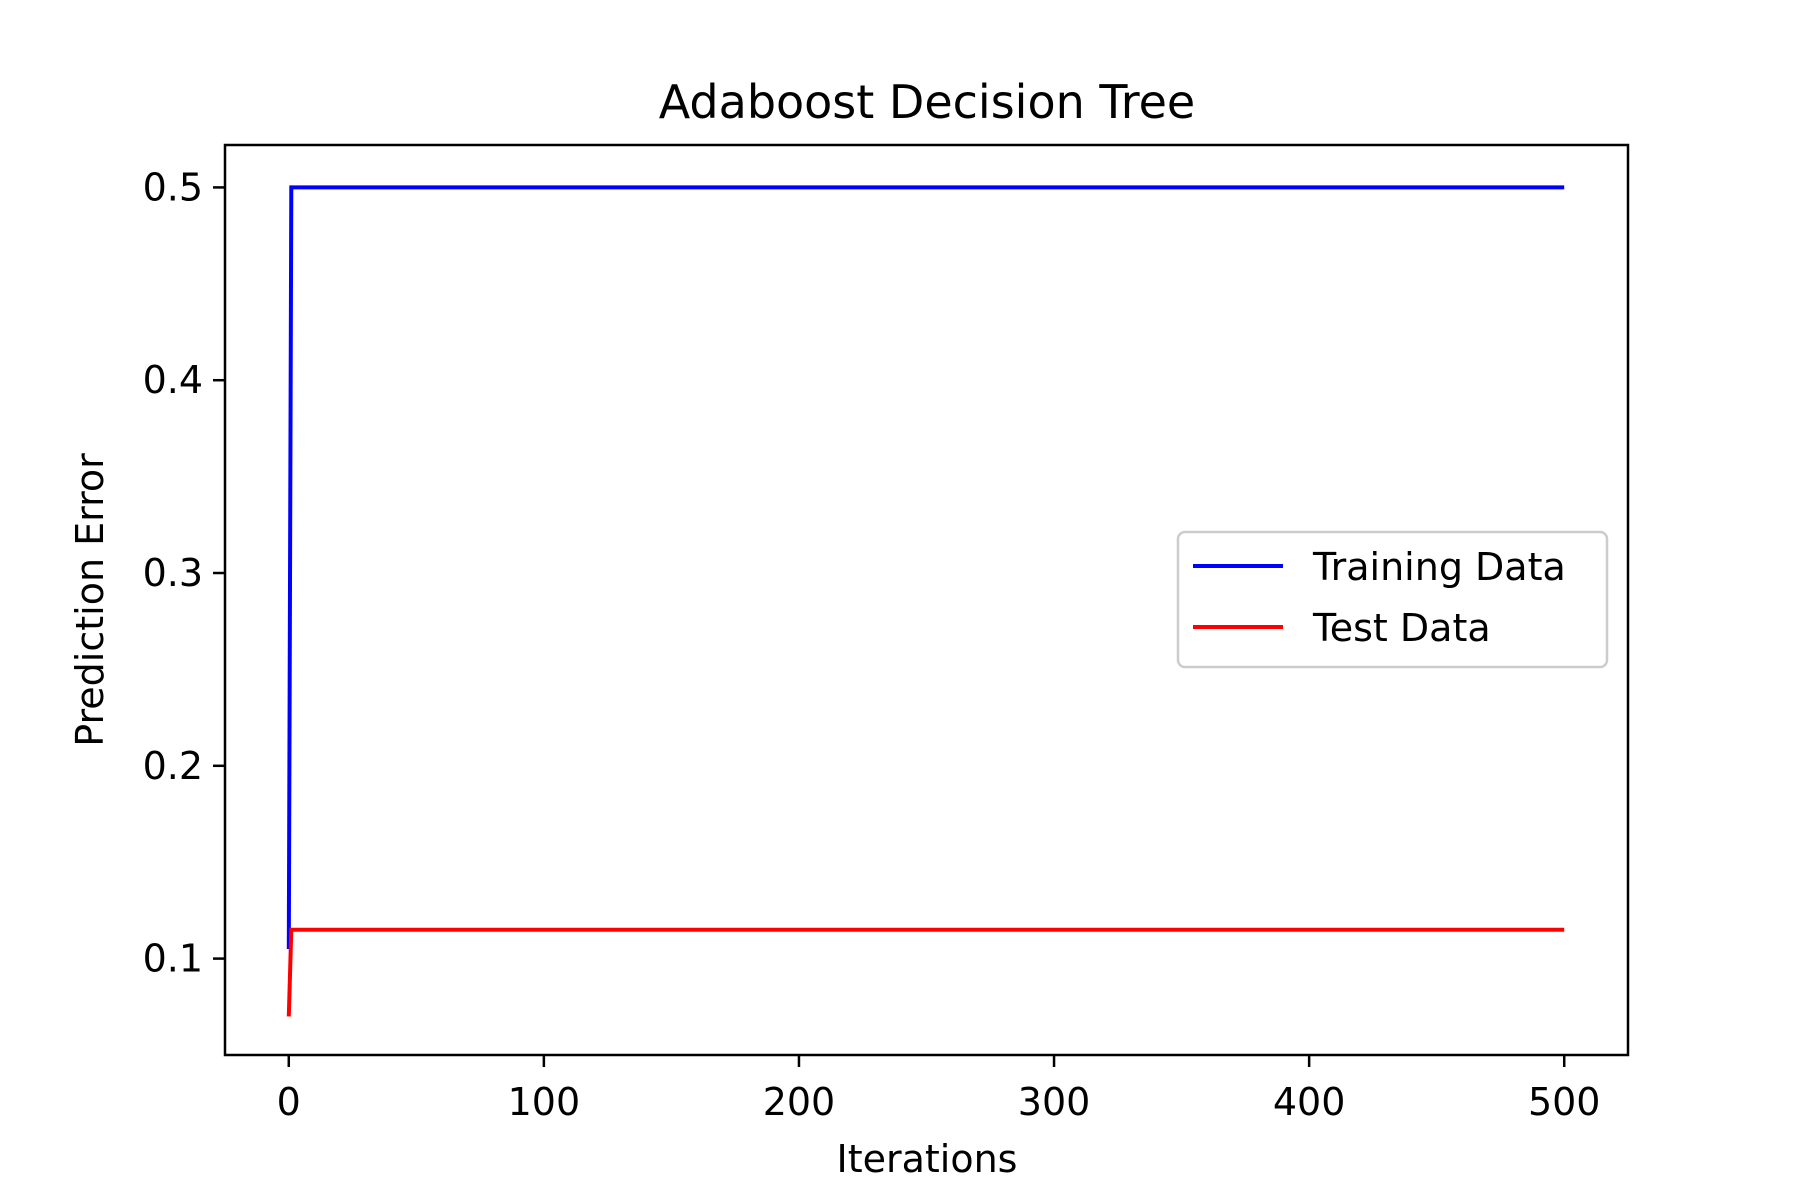 The height and width of the screenshot is (1200, 1800). Describe the element at coordinates (173, 766) in the screenshot. I see `y-tick-label: 0.2` at that location.